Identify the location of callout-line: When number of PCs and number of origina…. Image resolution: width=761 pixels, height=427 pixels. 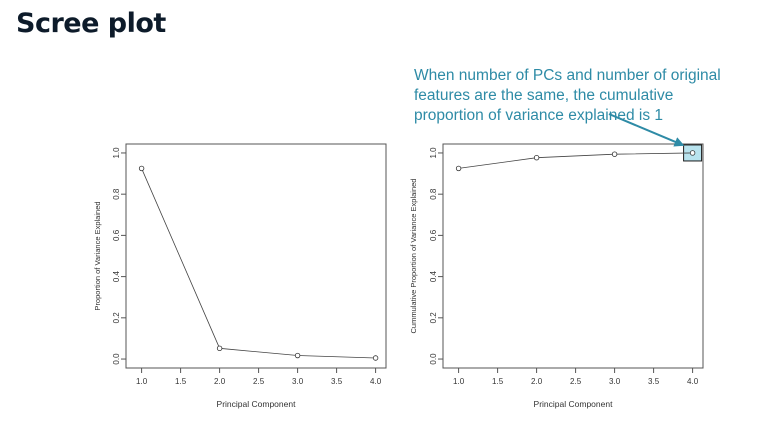
(567, 75).